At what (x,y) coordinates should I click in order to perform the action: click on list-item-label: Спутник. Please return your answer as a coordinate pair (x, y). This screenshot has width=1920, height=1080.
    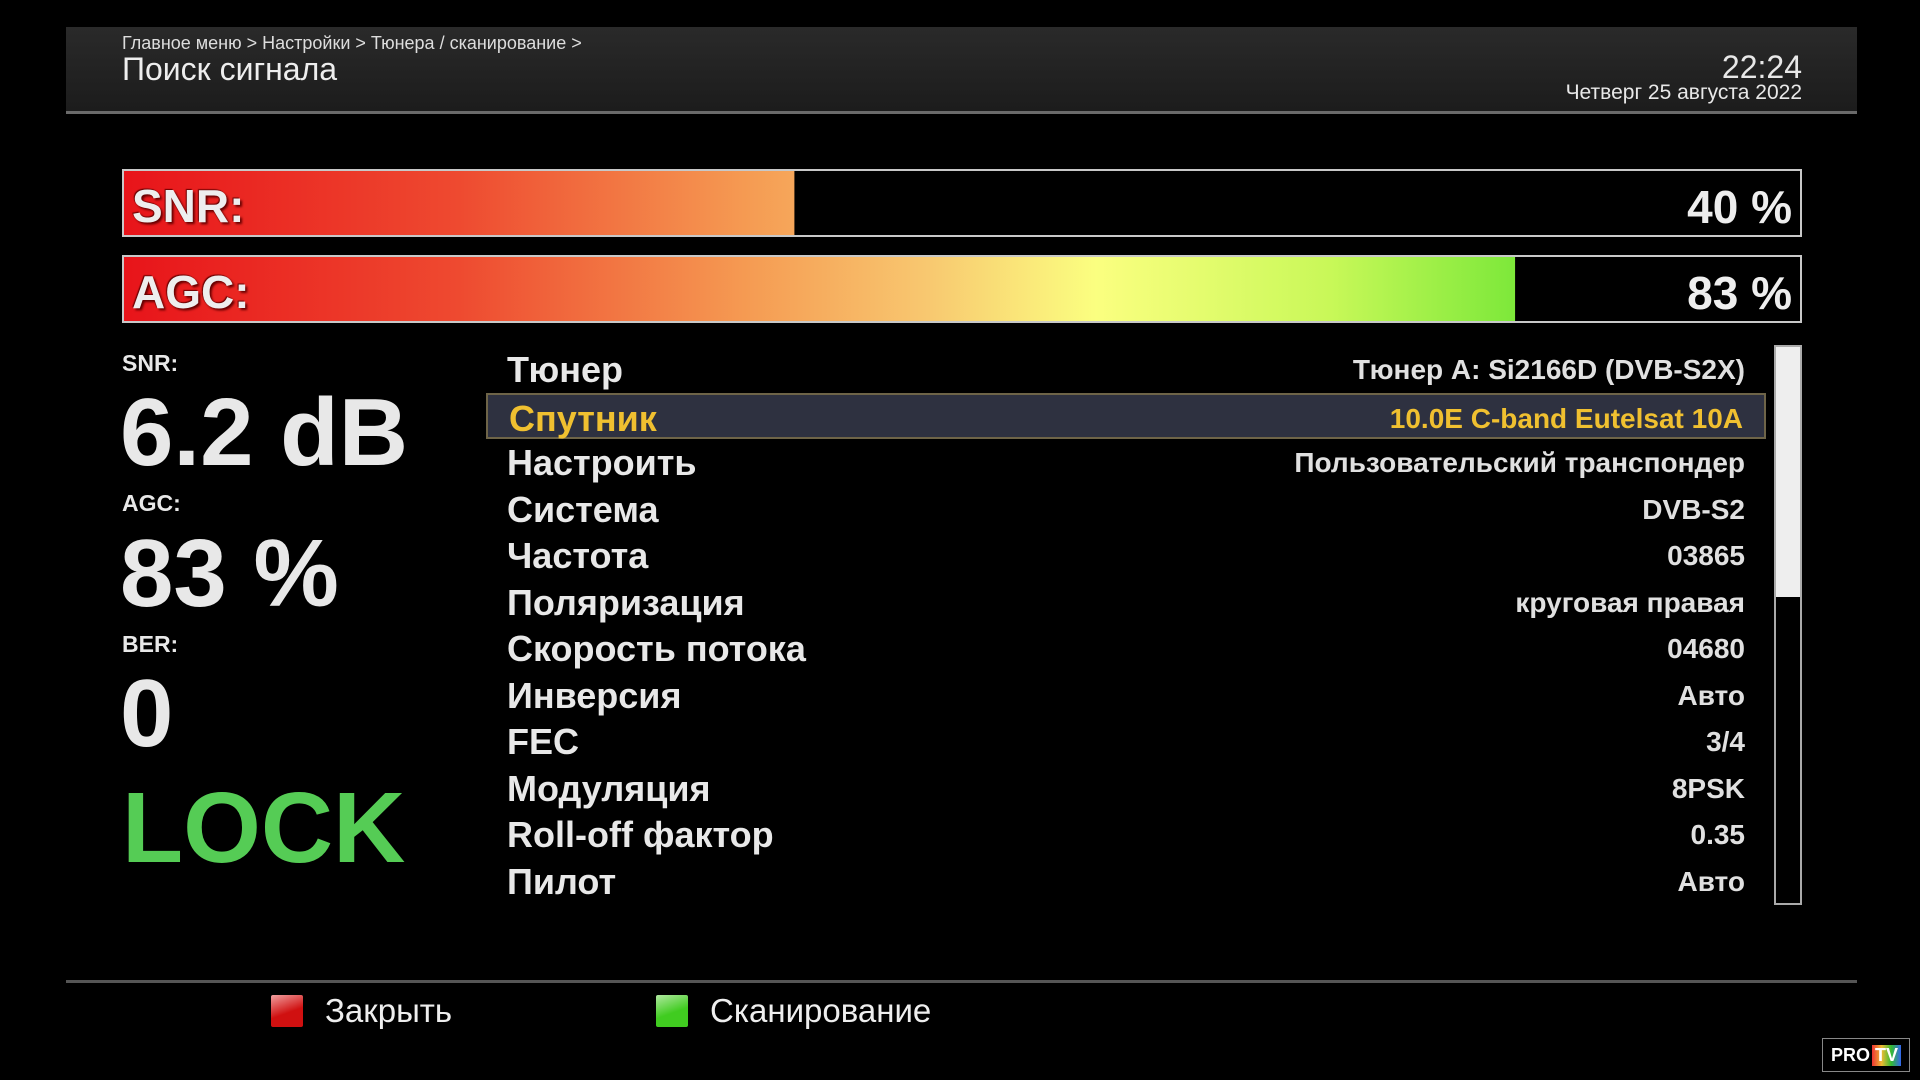
    Looking at the image, I should click on (583, 418).